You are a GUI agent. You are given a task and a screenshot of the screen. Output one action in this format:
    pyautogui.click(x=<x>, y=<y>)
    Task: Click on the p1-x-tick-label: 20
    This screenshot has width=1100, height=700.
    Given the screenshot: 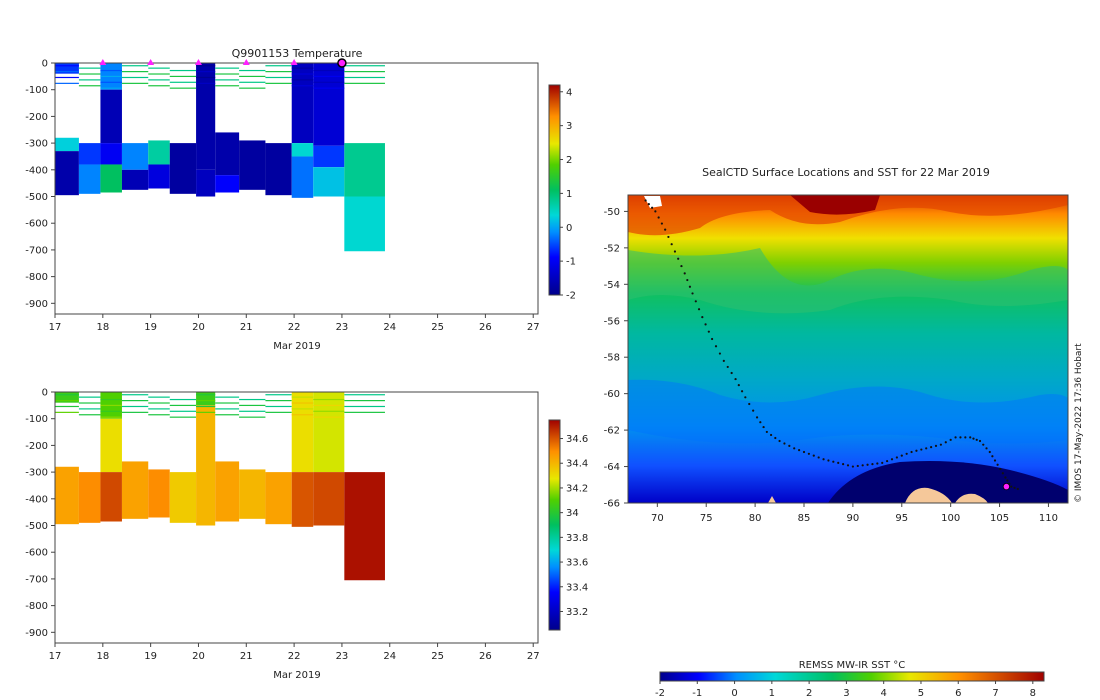 What is the action you would take?
    pyautogui.click(x=198, y=327)
    